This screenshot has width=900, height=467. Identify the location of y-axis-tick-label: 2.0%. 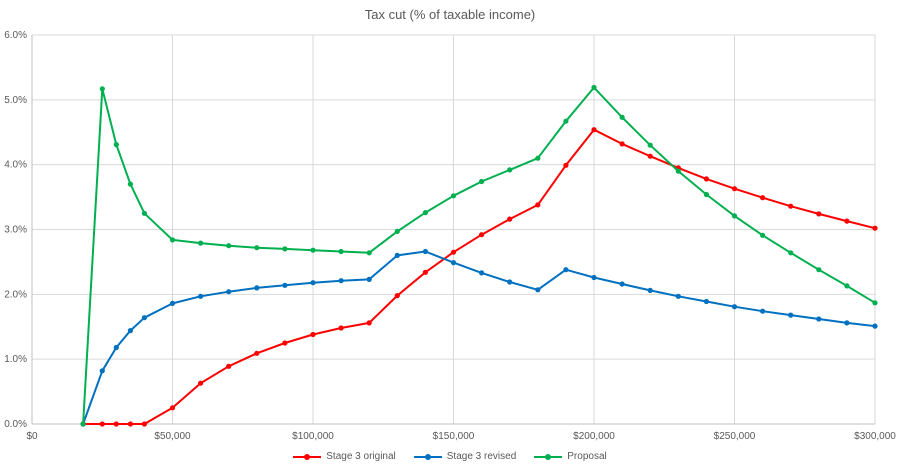
(15, 294).